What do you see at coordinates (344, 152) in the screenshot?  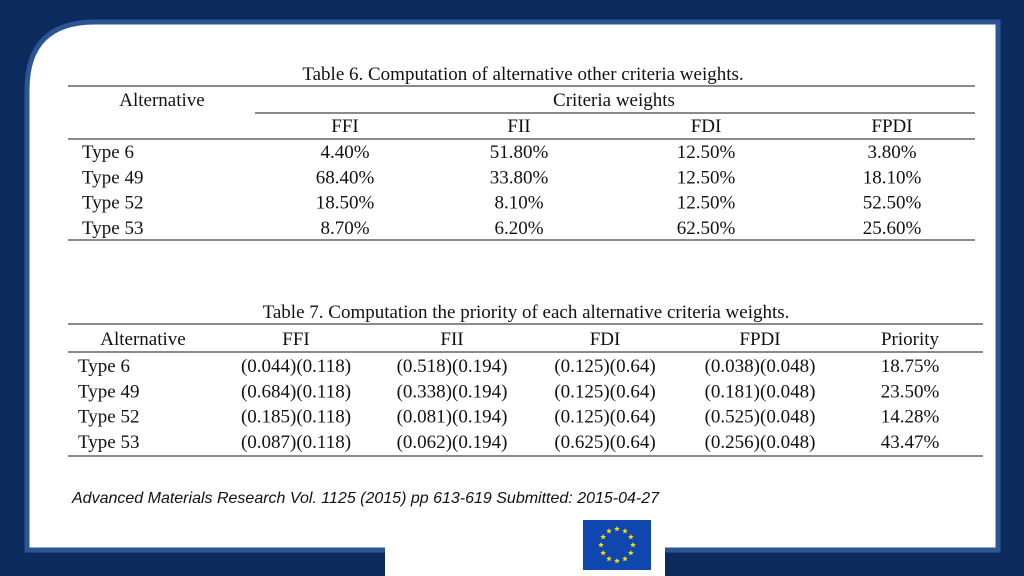 I see `table-cell: 4.40%` at bounding box center [344, 152].